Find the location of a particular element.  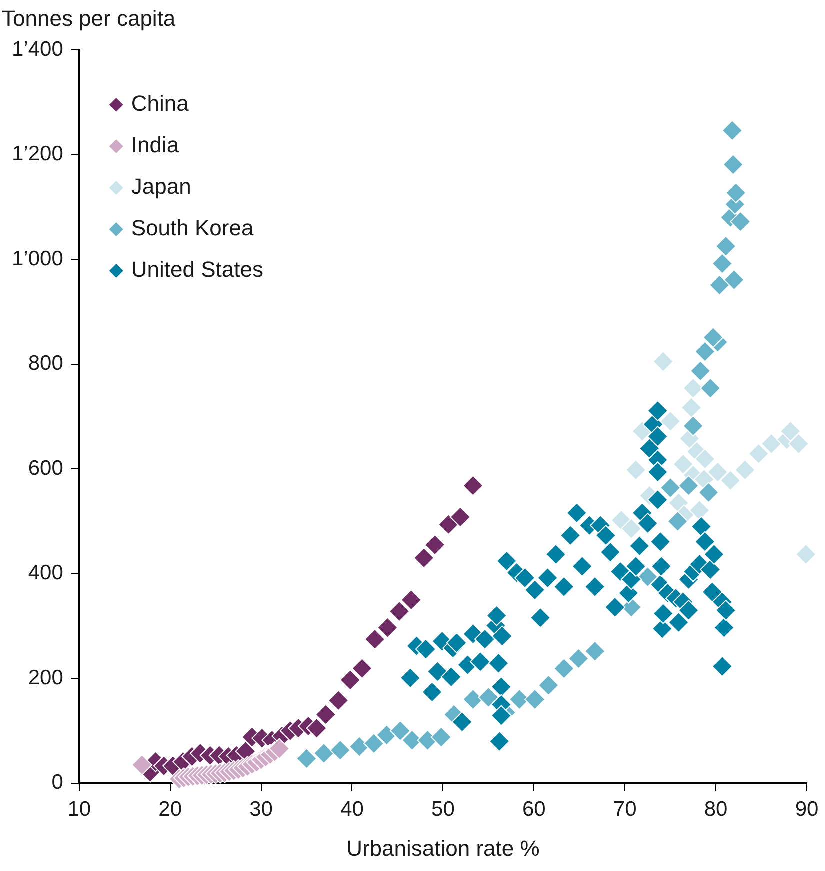

legend-label: China is located at coordinates (160, 103).